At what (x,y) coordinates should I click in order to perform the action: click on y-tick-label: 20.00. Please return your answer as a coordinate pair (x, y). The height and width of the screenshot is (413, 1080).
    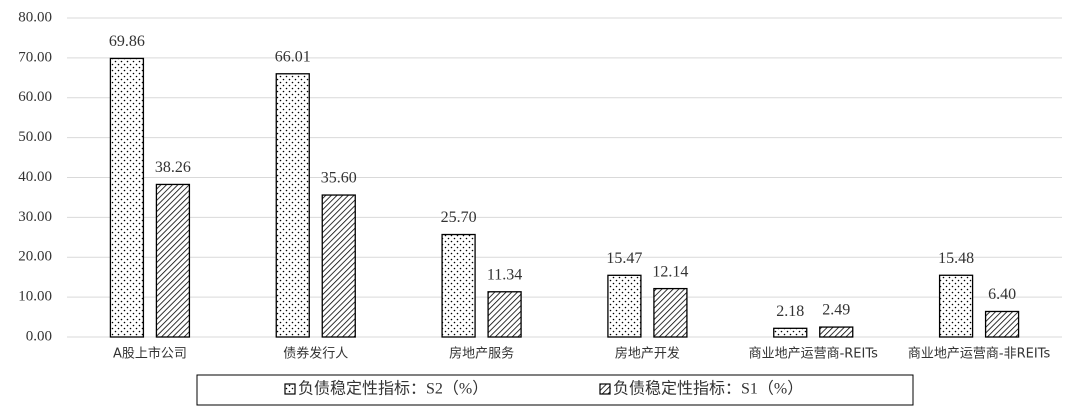
    Looking at the image, I should click on (35, 257).